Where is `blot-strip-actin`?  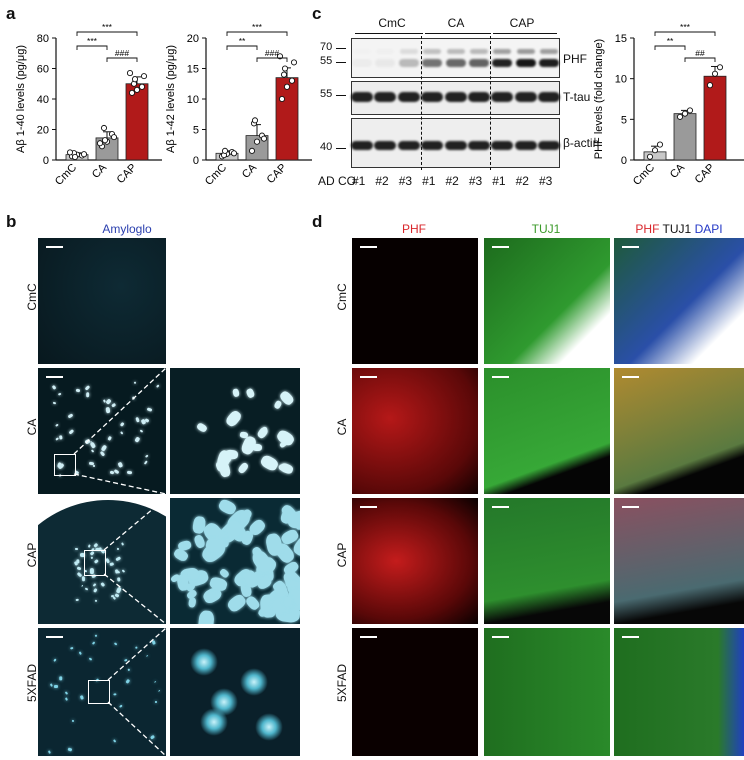
blot-strip-actin is located at coordinates (455, 143).